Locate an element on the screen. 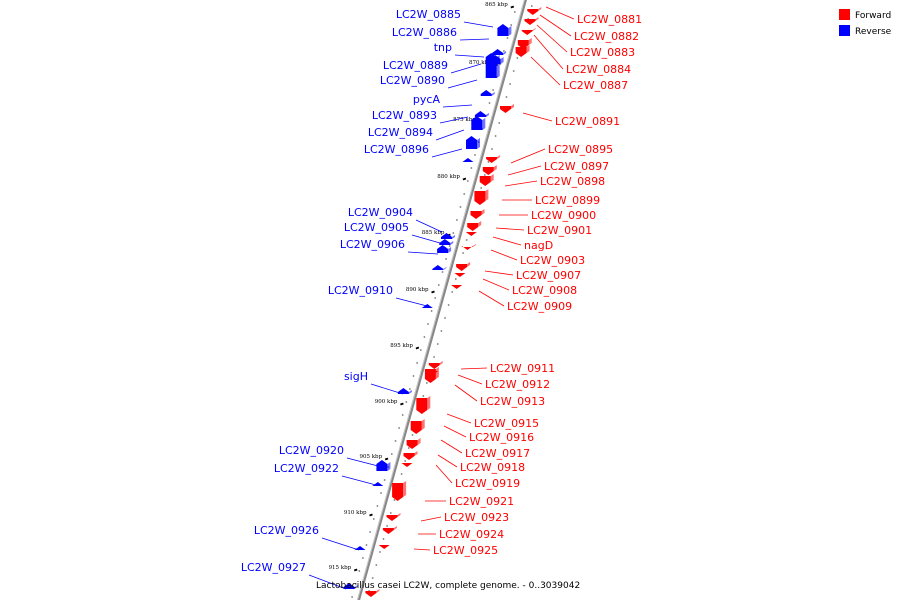 The height and width of the screenshot is (600, 900). forward-gene-label: LC2W_0899 is located at coordinates (567, 200).